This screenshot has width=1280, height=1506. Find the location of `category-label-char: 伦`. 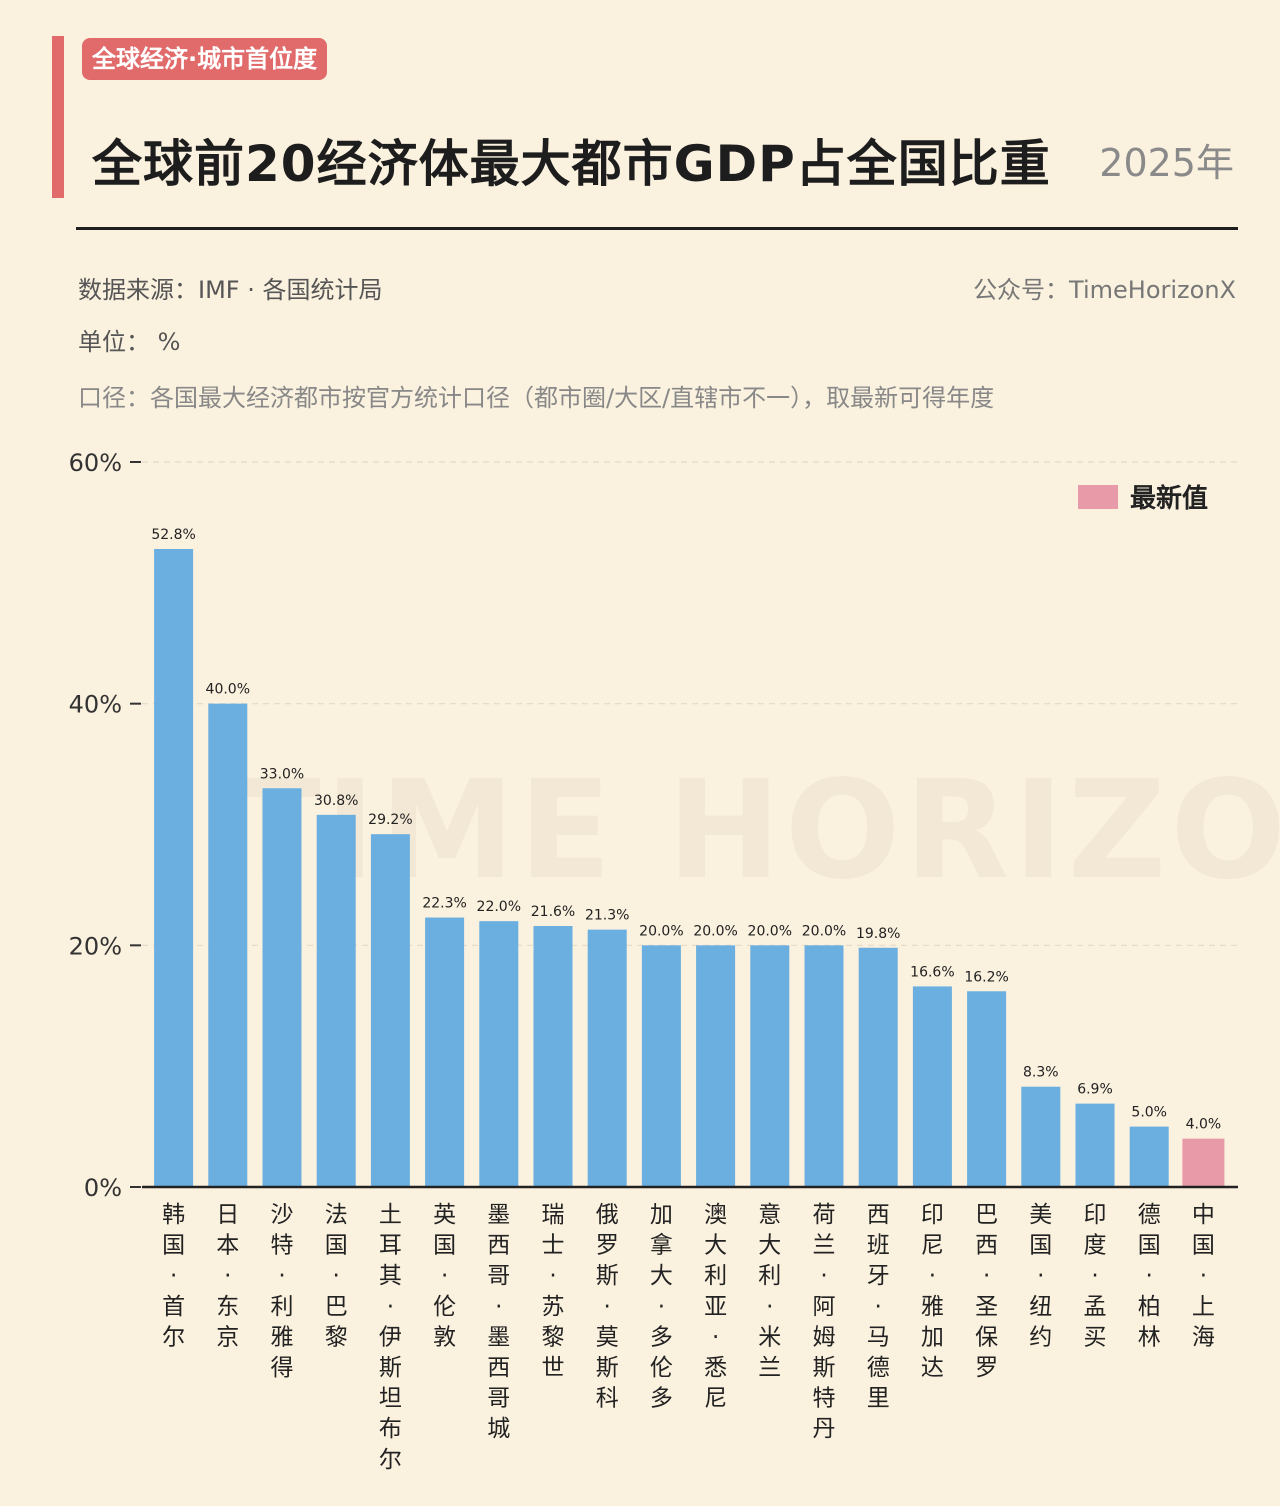

category-label-char: 伦 is located at coordinates (661, 1368).